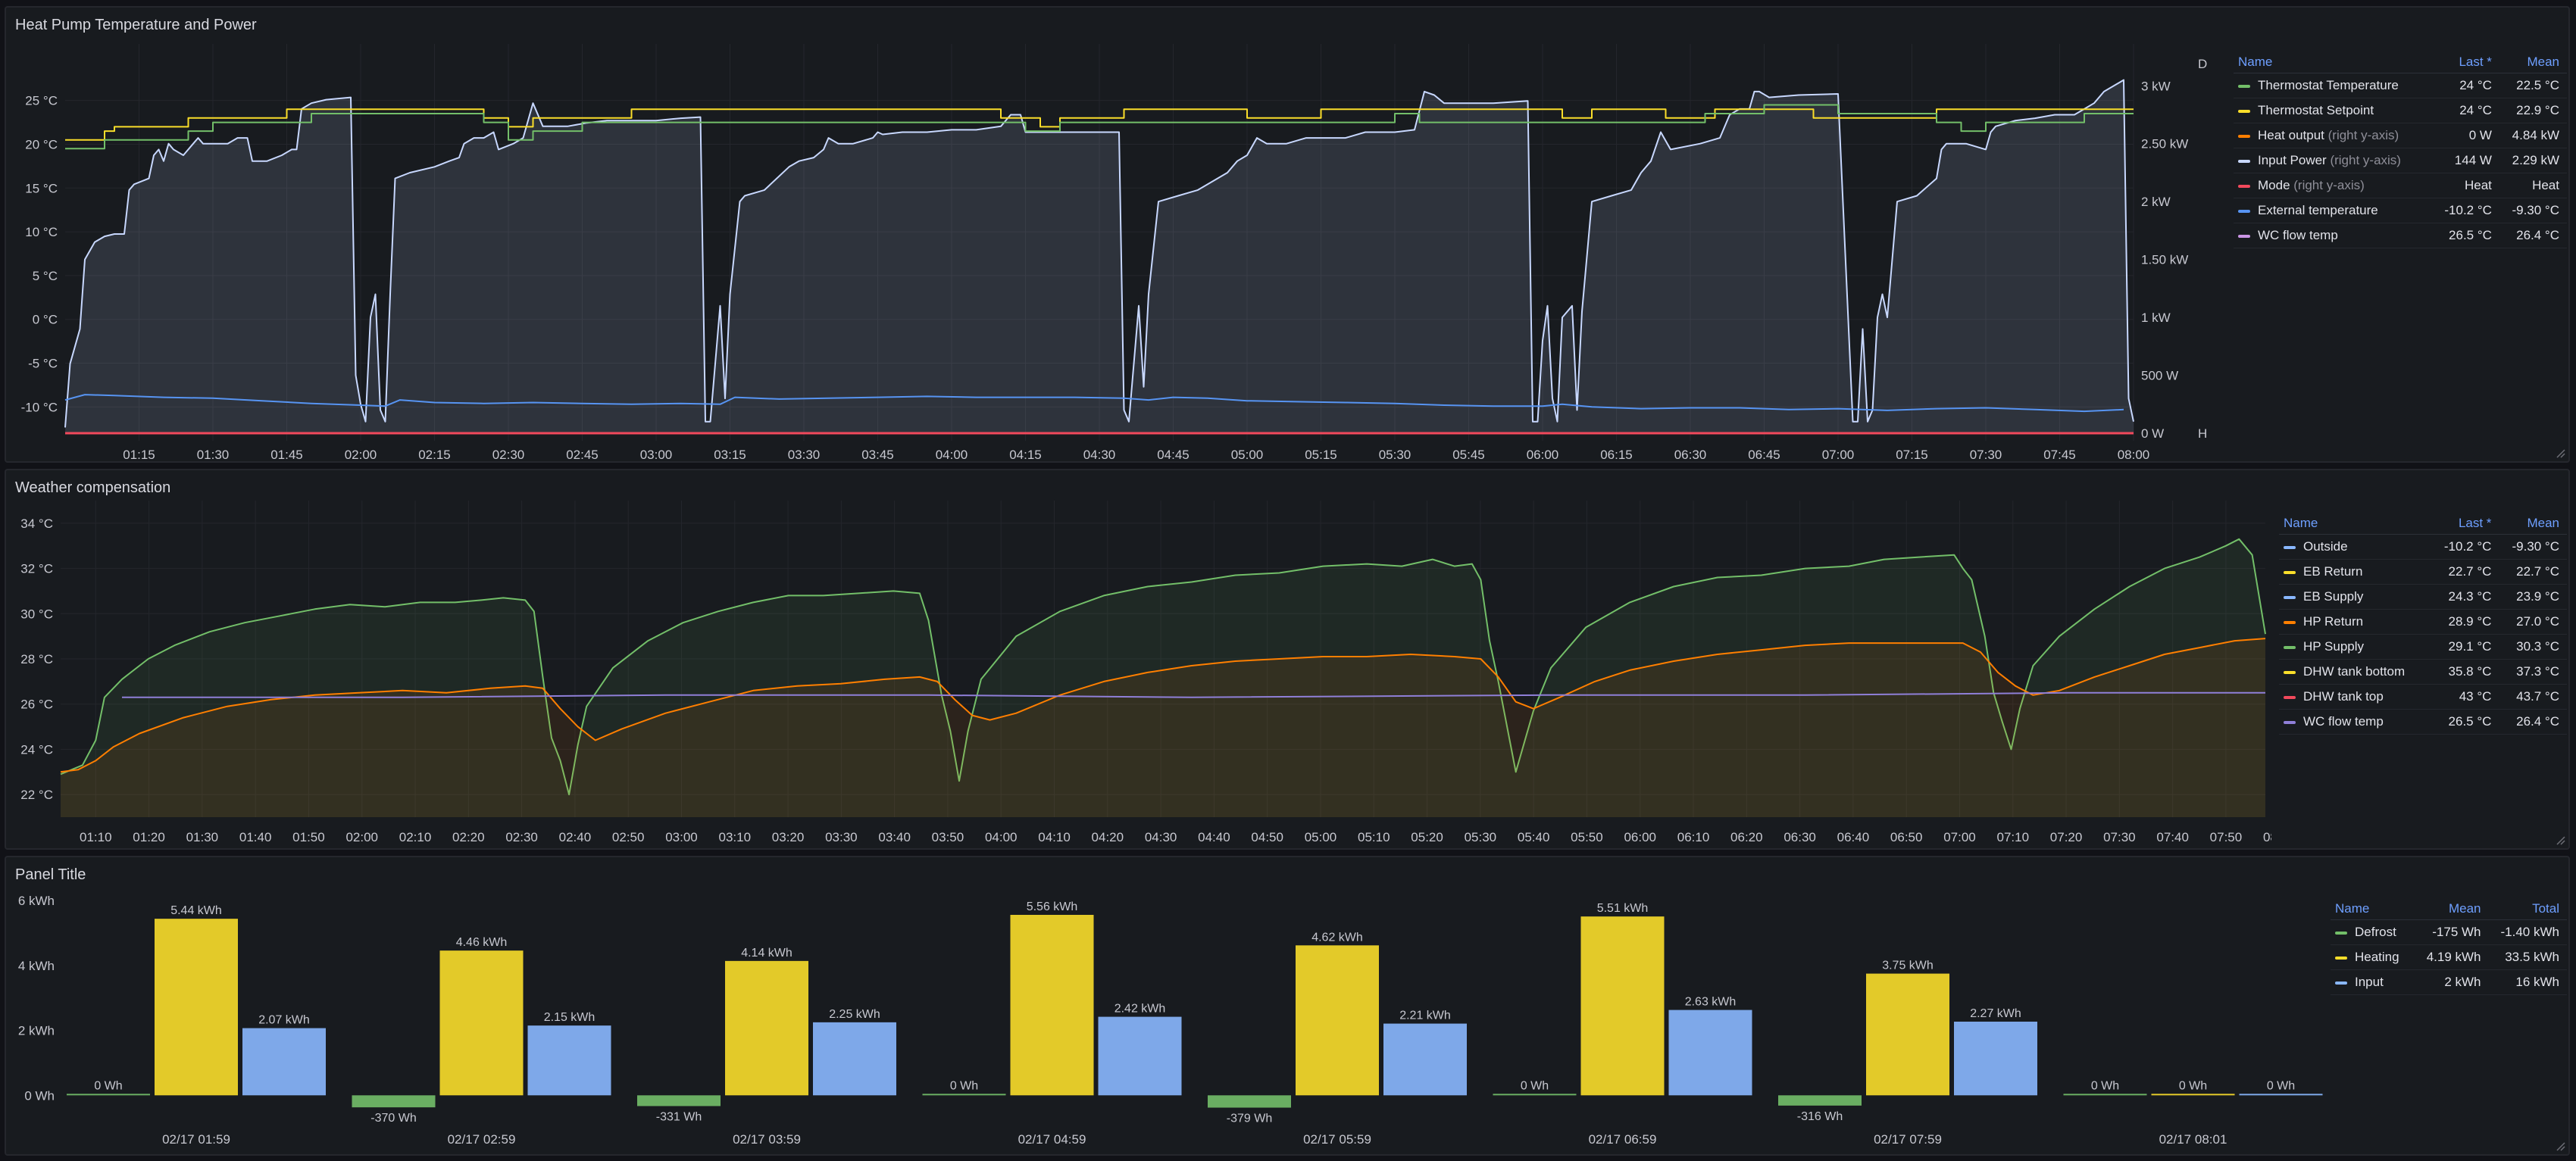 The image size is (2576, 1161). I want to click on y-right-tick-label: 500 W, so click(2160, 376).